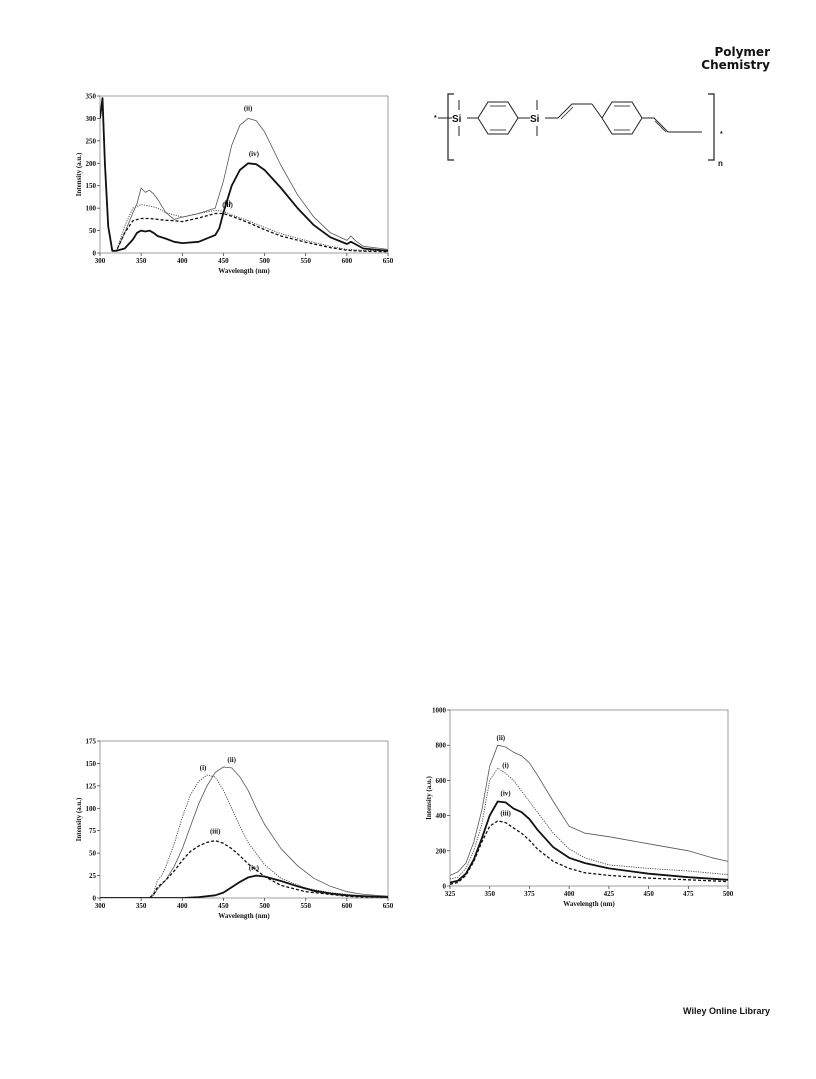 This screenshot has height=1079, width=816. What do you see at coordinates (735, 65) in the screenshot?
I see `journal-name-line2: Chemistry` at bounding box center [735, 65].